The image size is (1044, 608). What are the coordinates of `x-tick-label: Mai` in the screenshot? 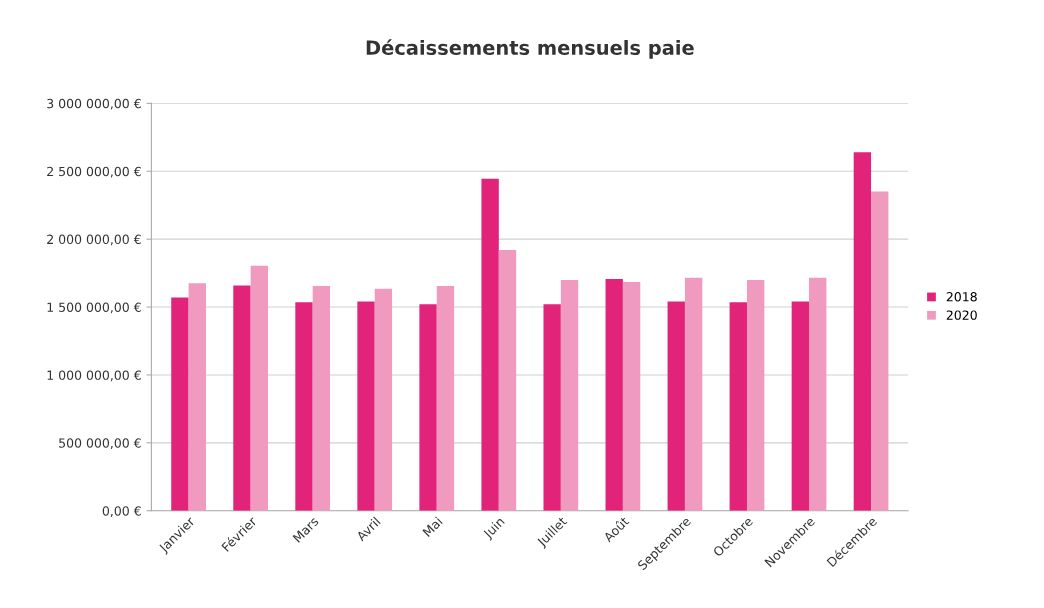 It's located at (432, 527).